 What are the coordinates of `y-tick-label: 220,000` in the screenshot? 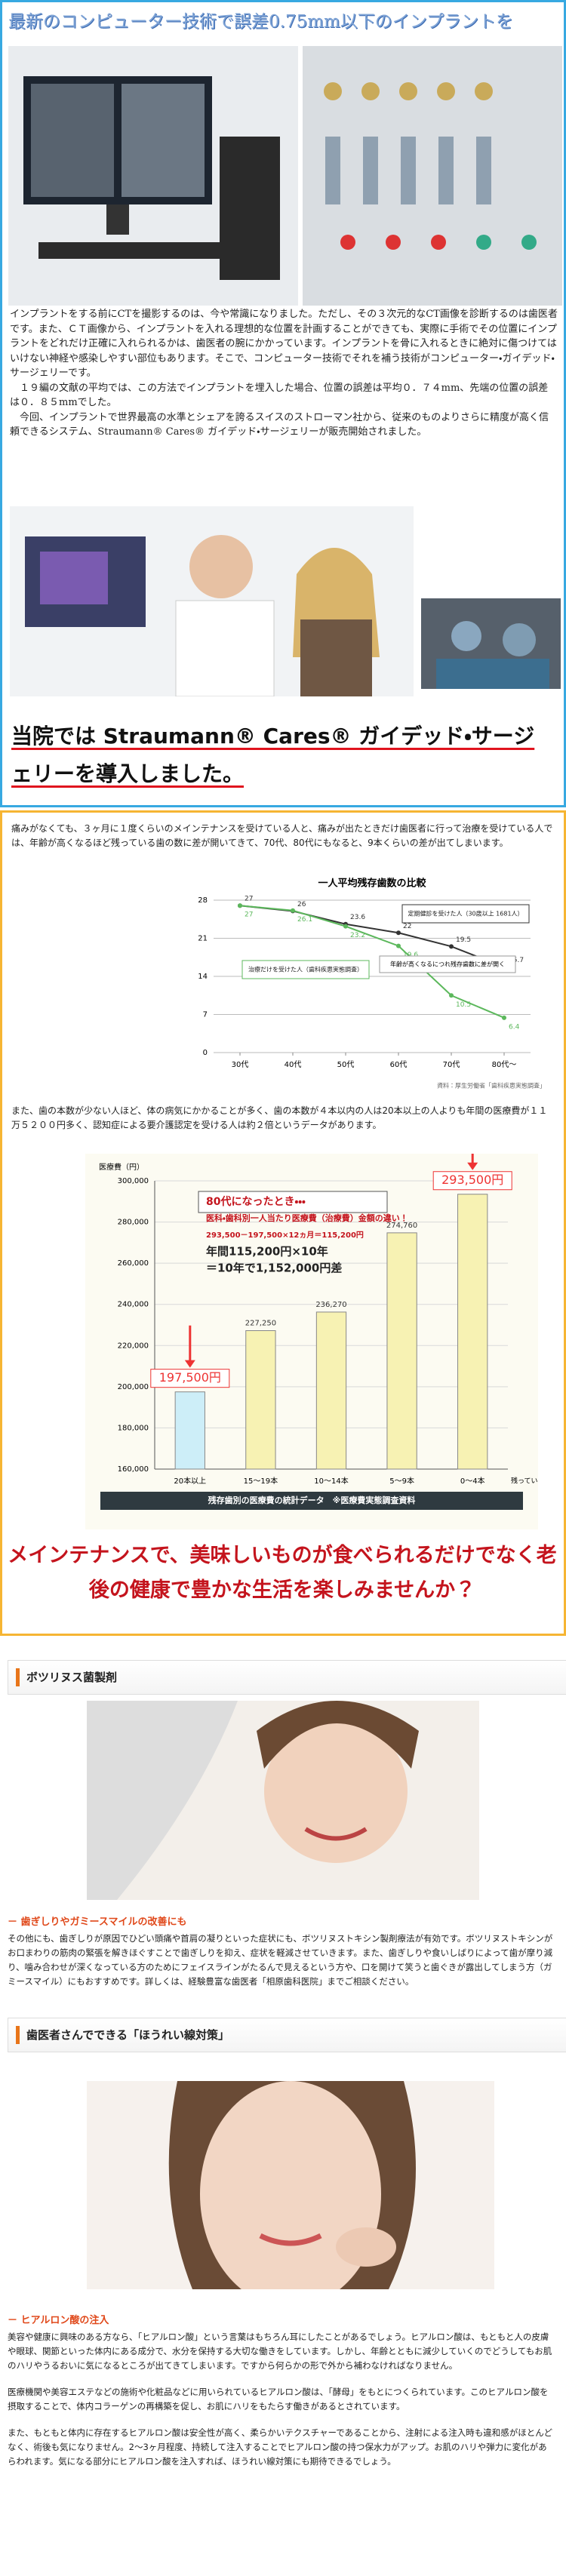 It's located at (134, 1346).